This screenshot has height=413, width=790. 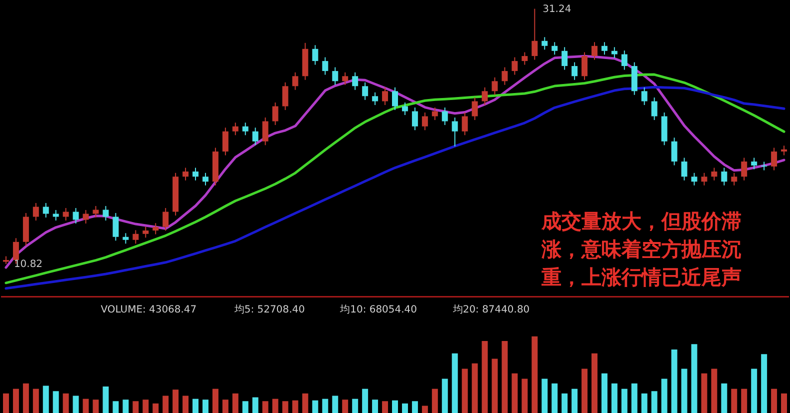 What do you see at coordinates (269, 310) in the screenshot?
I see `text: 均5: 52708.40` at bounding box center [269, 310].